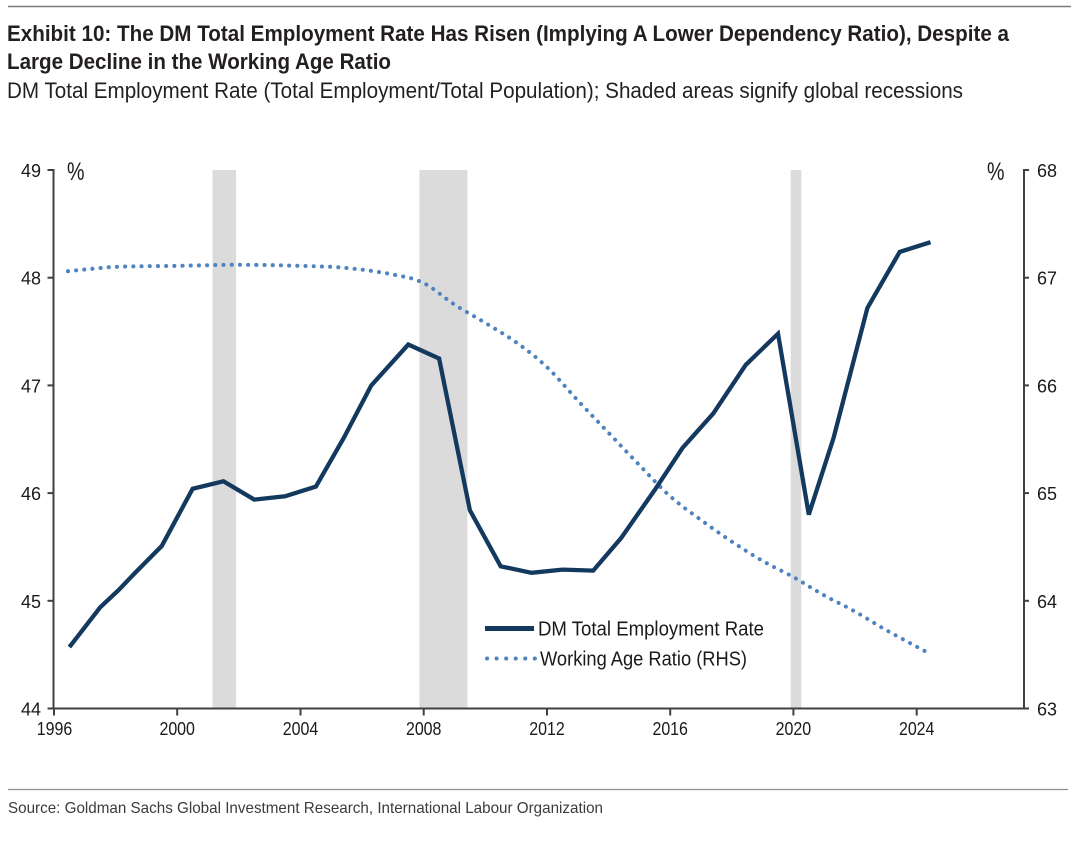 The width and height of the screenshot is (1080, 846). I want to click on svg-text: 47, so click(31, 386).